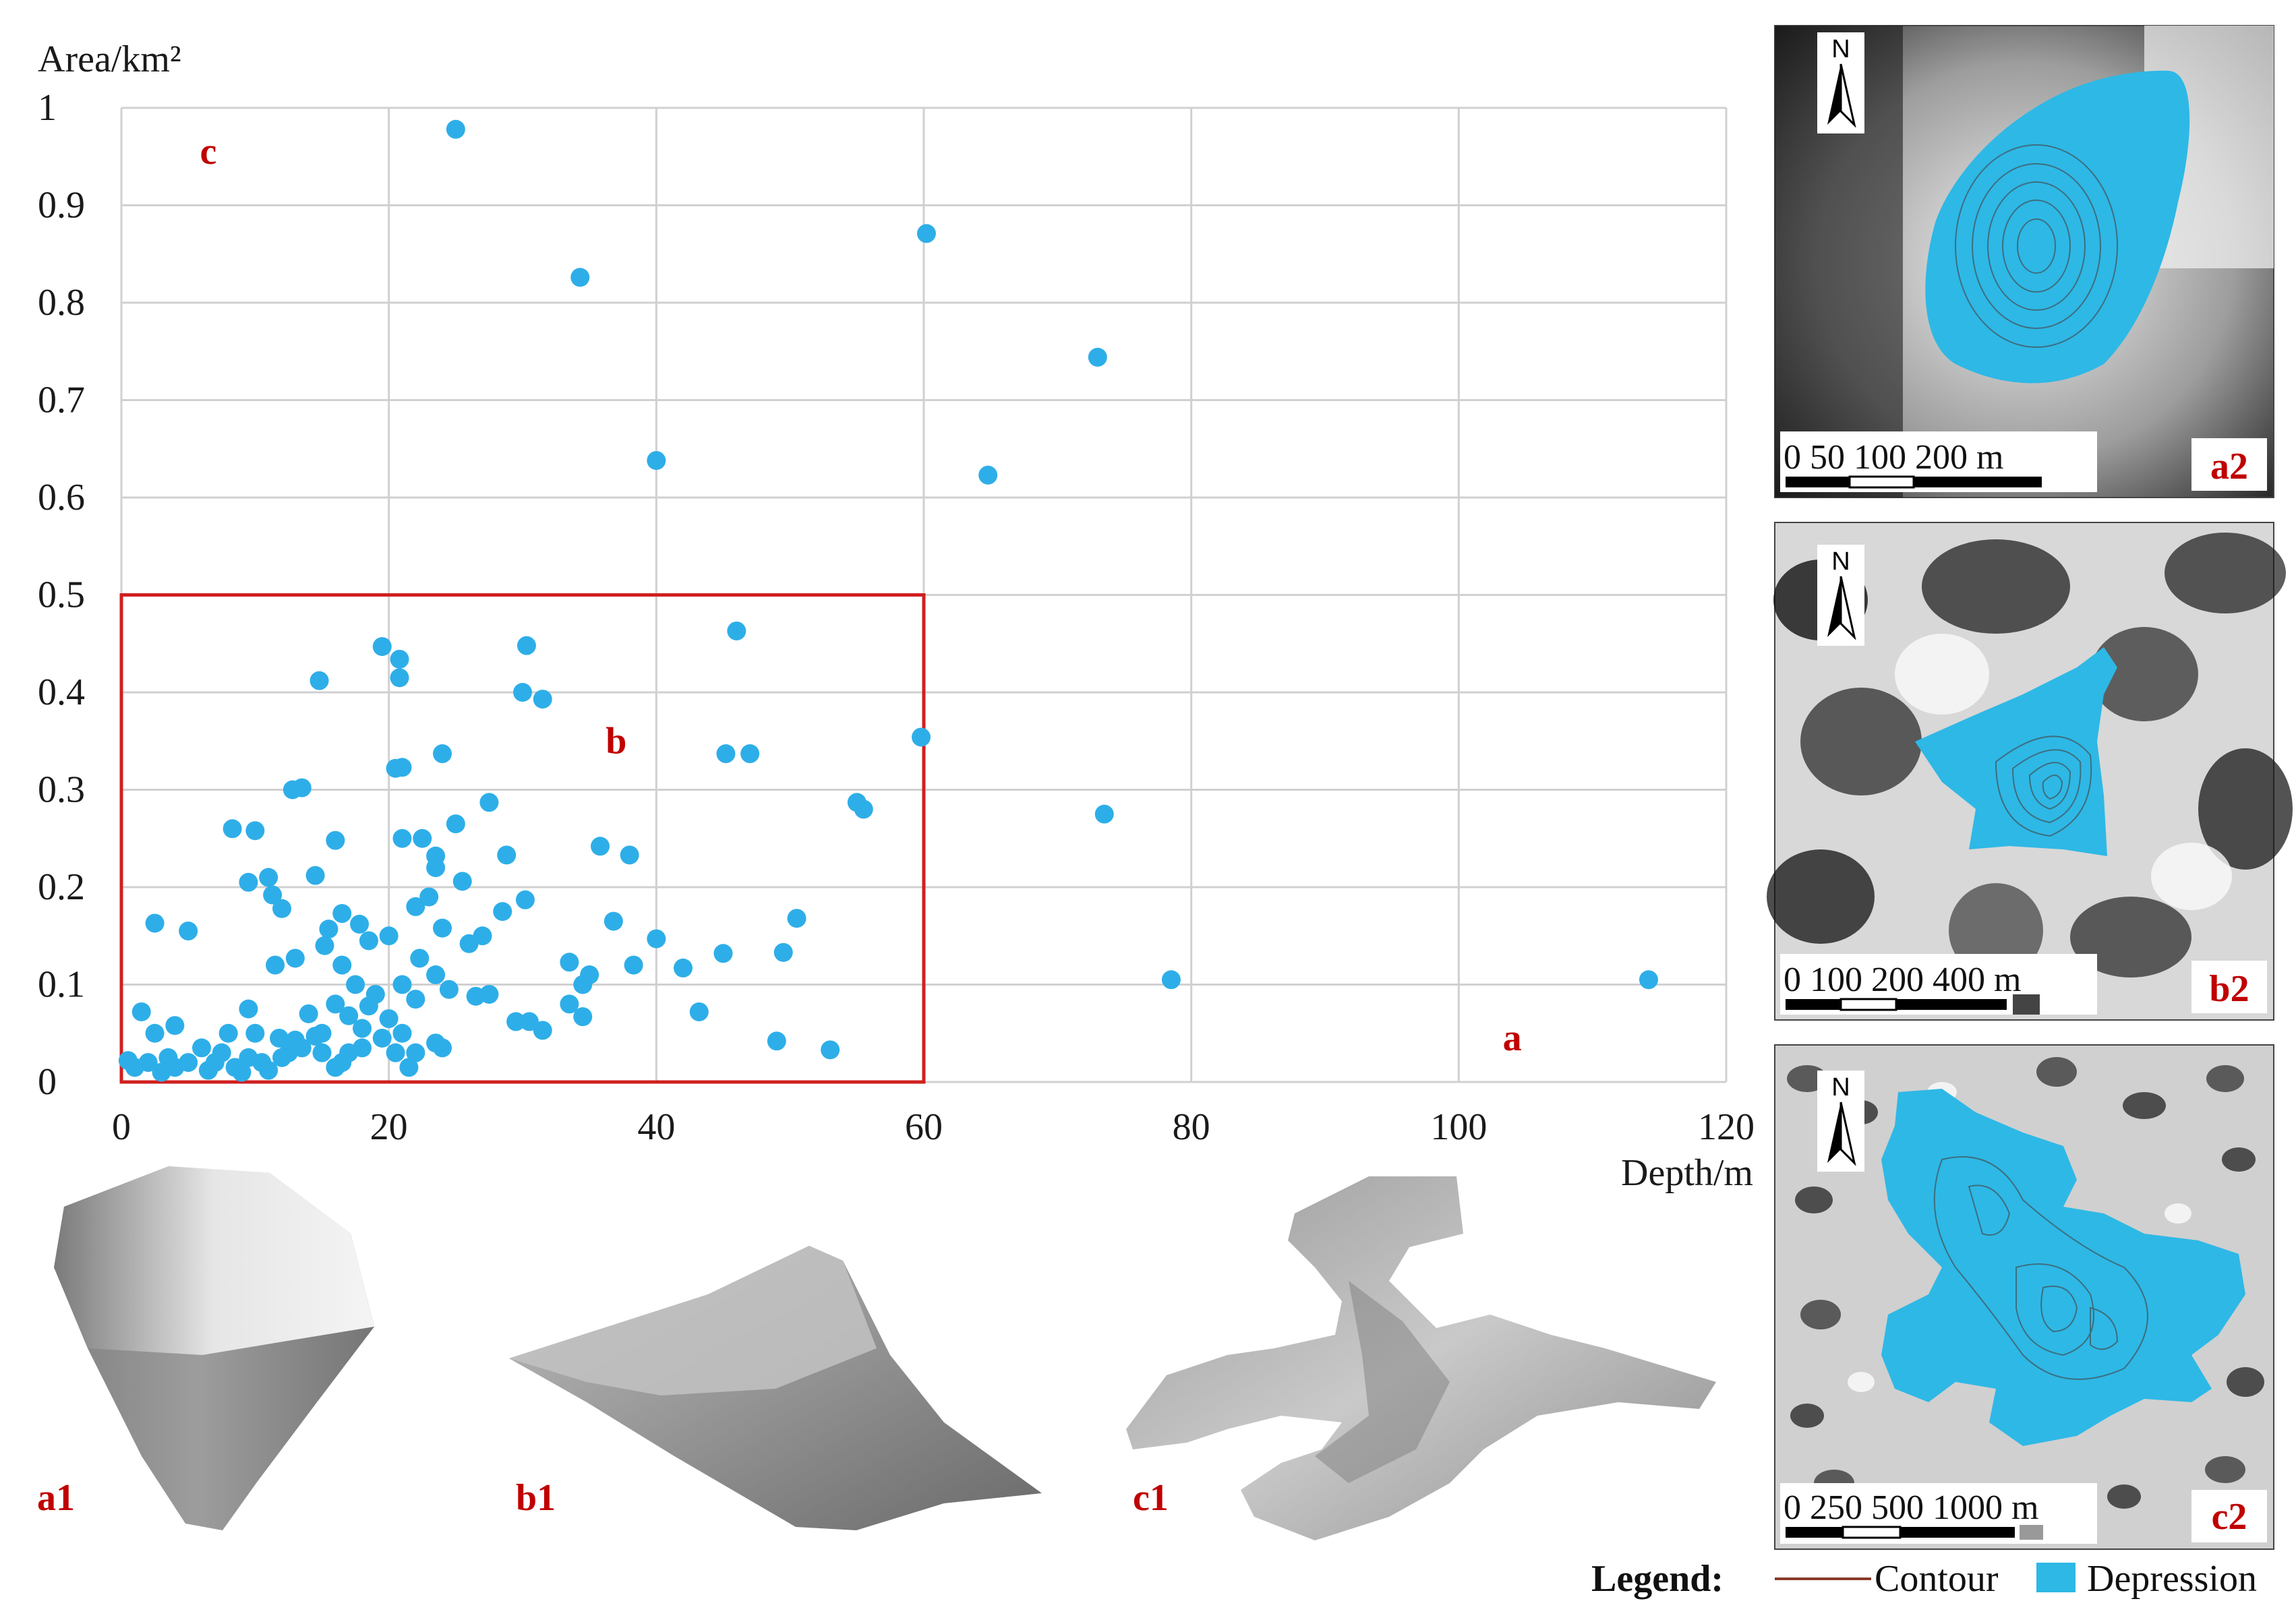 This screenshot has width=2296, height=1624. What do you see at coordinates (121, 1127) in the screenshot?
I see `x-tick-label: 0` at bounding box center [121, 1127].